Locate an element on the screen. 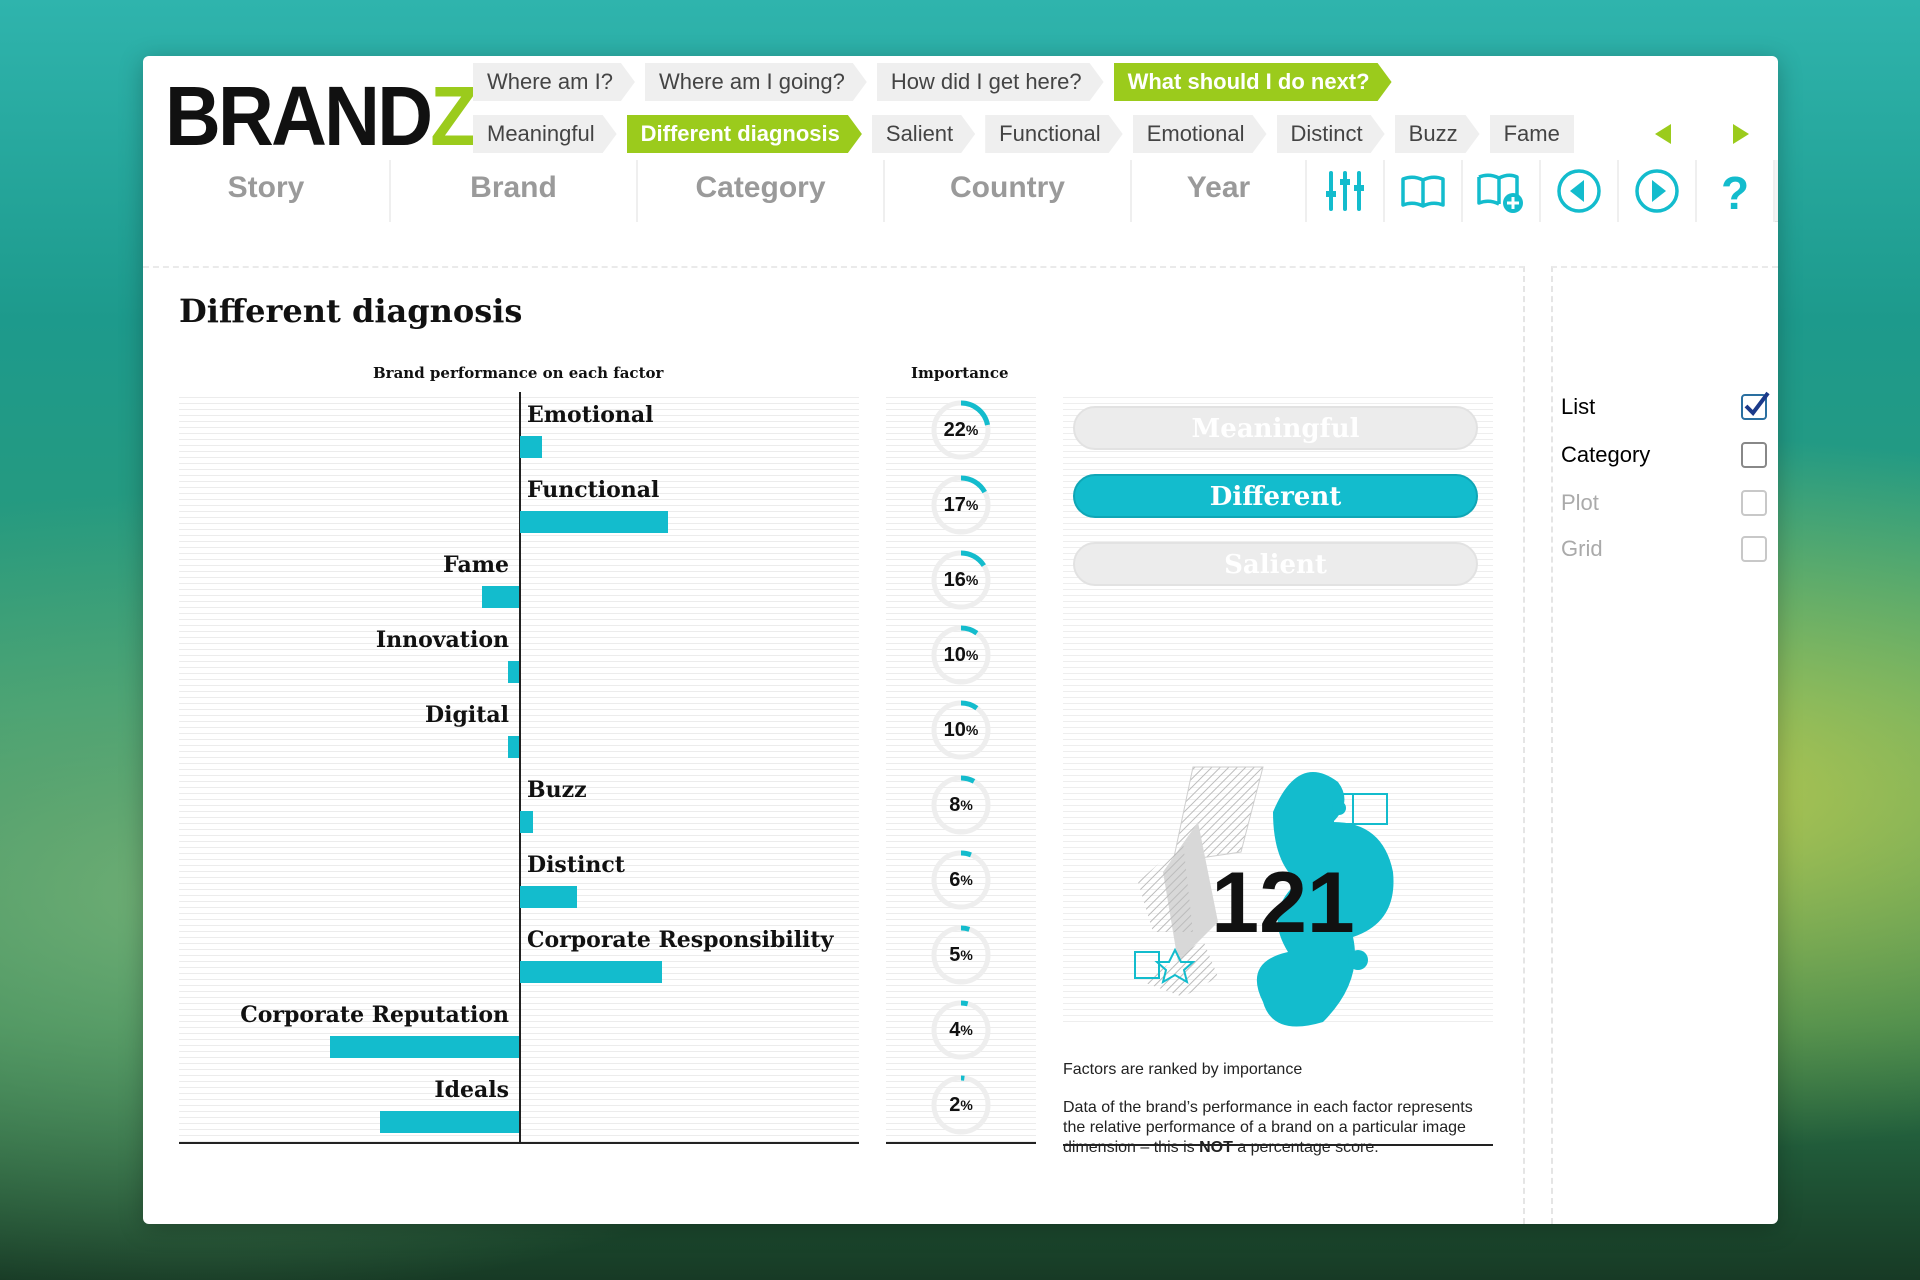 The width and height of the screenshot is (1920, 1280). factor-row: Innovation is located at coordinates (519, 656).